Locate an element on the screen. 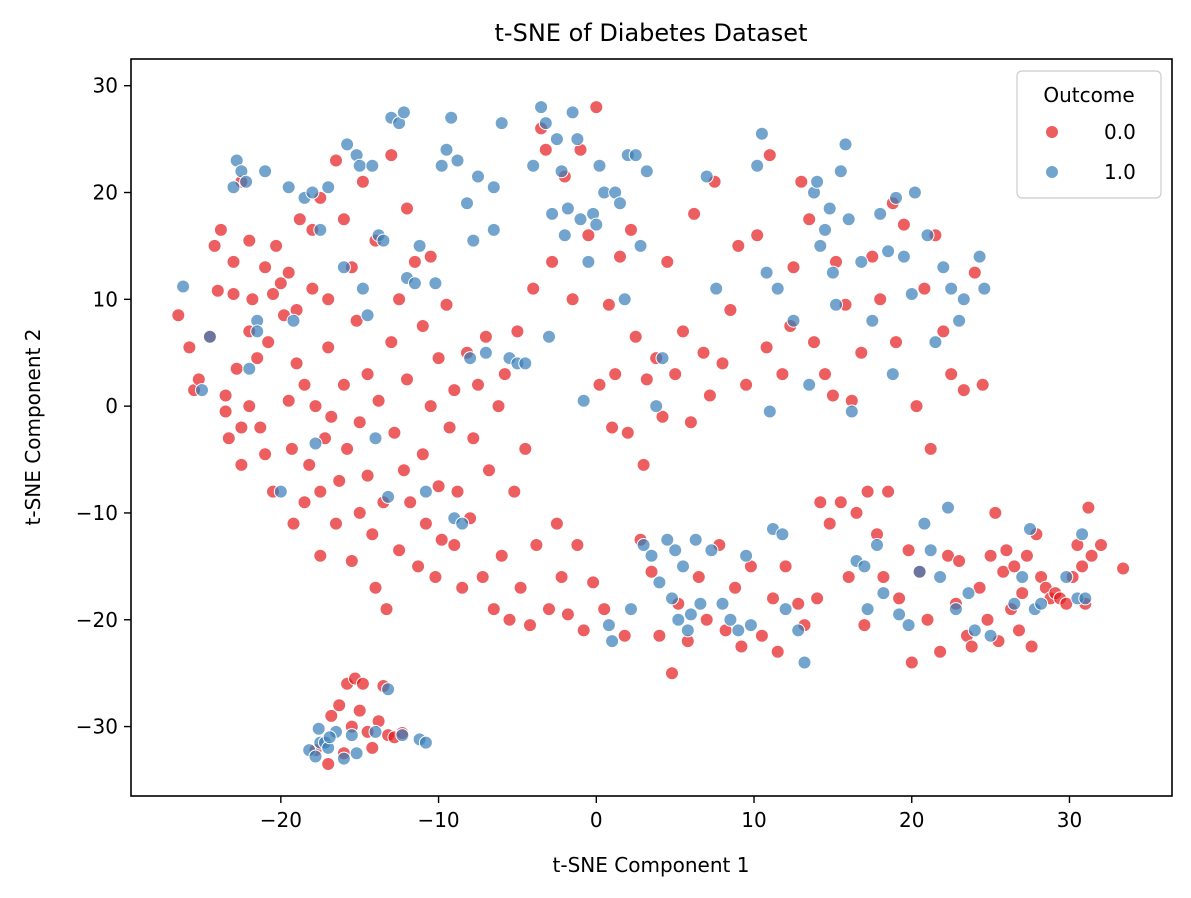 The width and height of the screenshot is (1191, 898). y-tick-label: 30 is located at coordinates (105, 86).